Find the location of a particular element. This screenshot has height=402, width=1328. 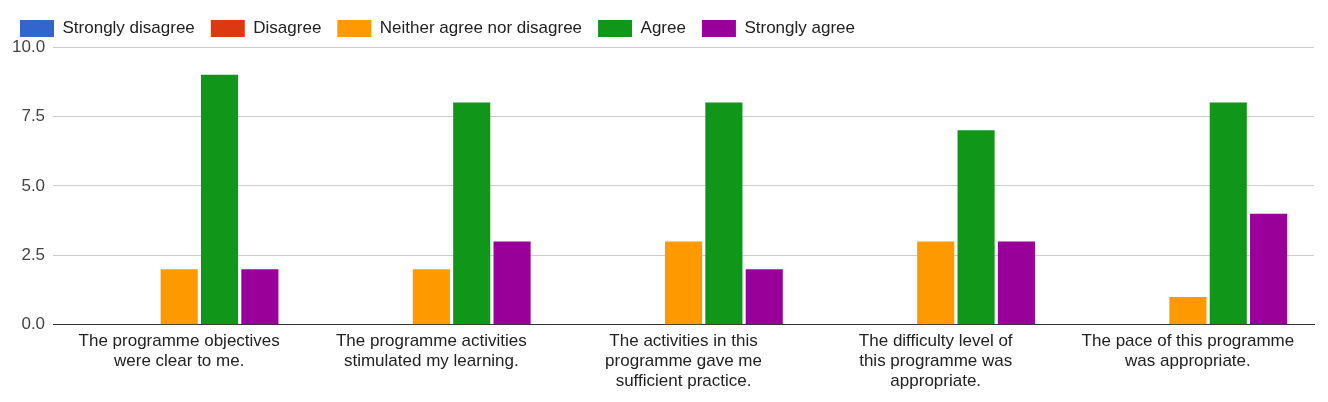

x-tick-label: The activities in this programme gave me sufficient practice. is located at coordinates (683, 360).